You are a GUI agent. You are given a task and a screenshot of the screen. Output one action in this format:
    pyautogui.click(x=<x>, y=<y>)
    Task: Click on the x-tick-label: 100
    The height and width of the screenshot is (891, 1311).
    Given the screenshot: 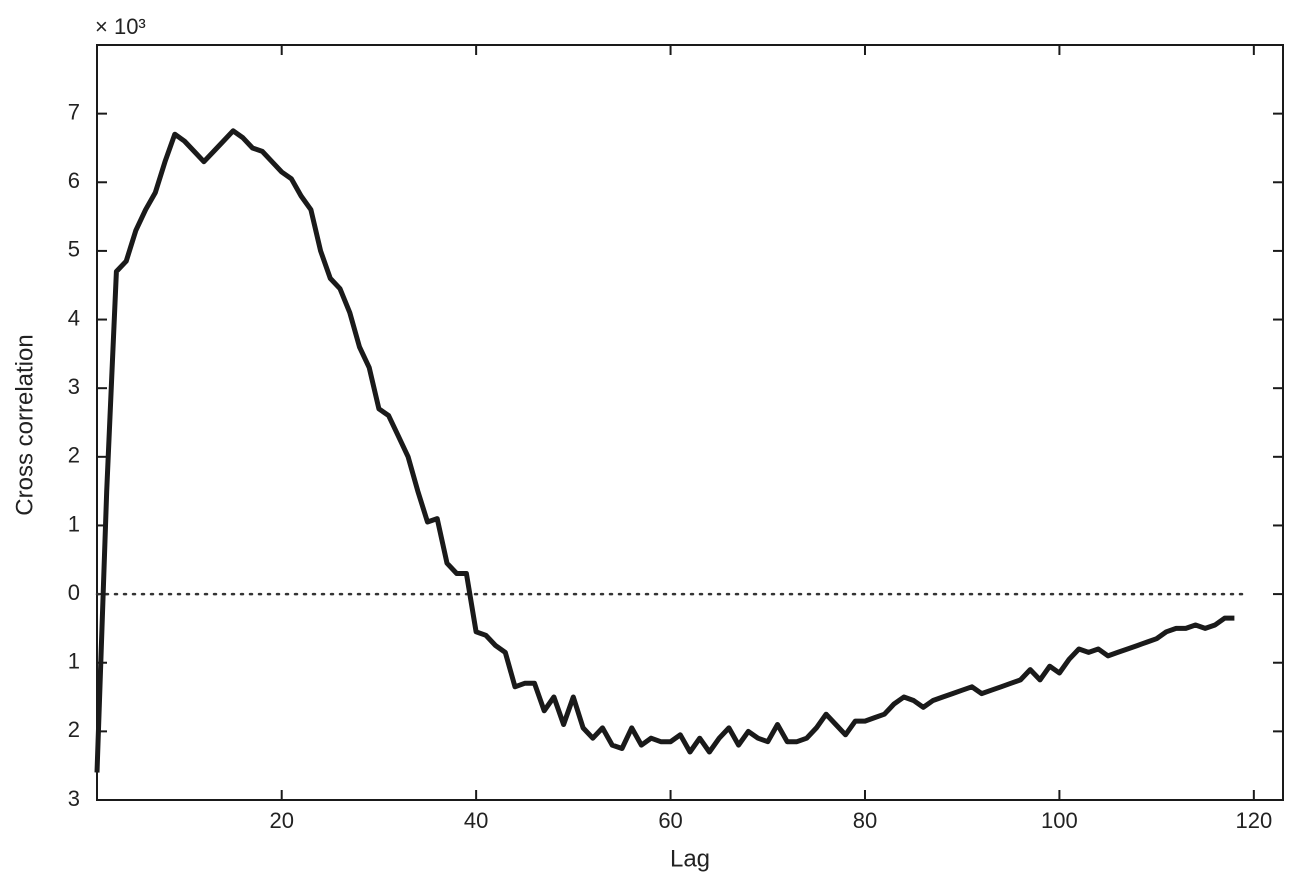 What is the action you would take?
    pyautogui.click(x=1059, y=820)
    